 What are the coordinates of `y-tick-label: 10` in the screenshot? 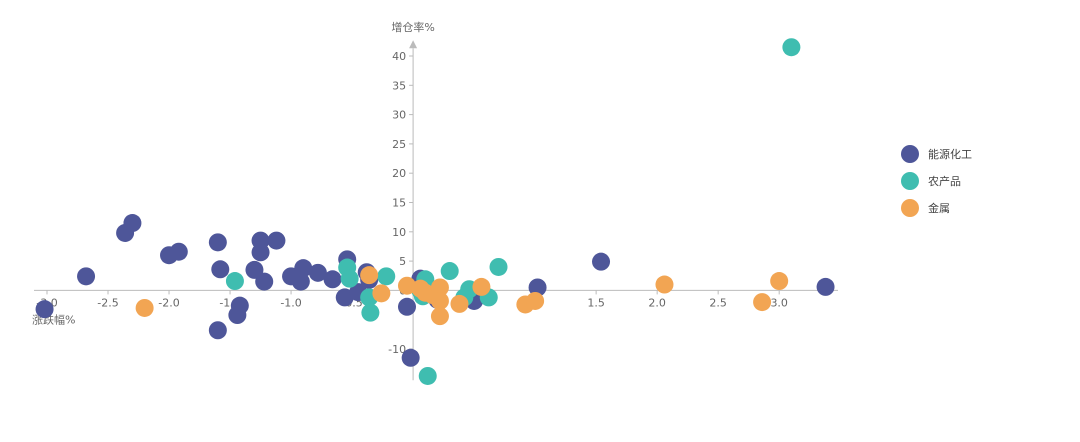 It's located at (399, 232).